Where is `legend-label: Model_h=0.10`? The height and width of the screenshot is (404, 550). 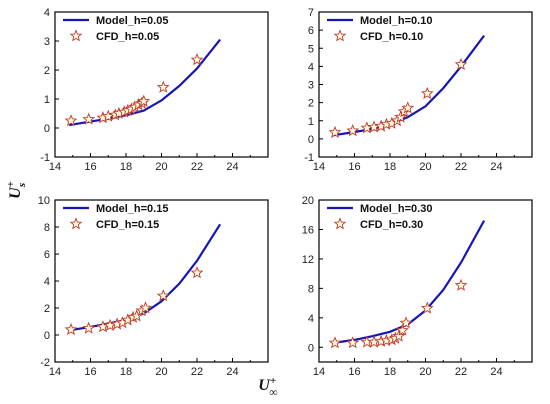 legend-label: Model_h=0.10 is located at coordinates (396, 21).